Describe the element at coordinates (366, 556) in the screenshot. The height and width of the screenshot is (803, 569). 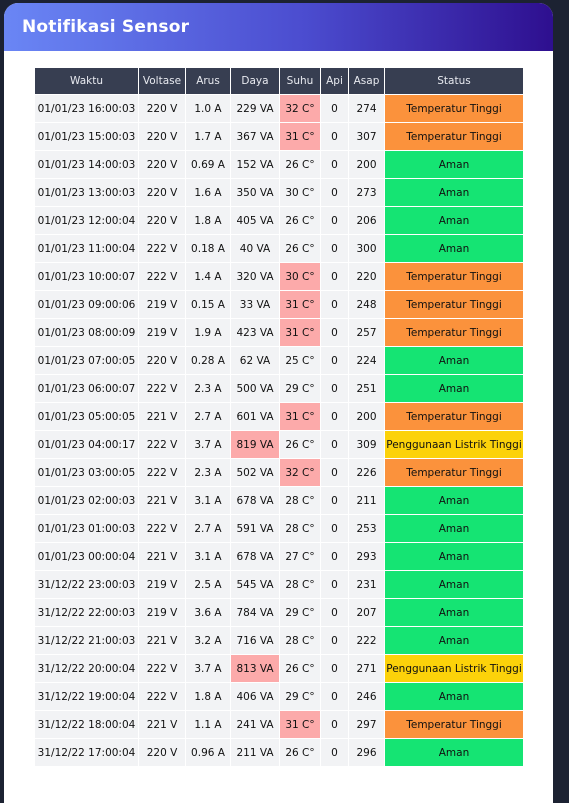
I see `cell-asap: 293` at that location.